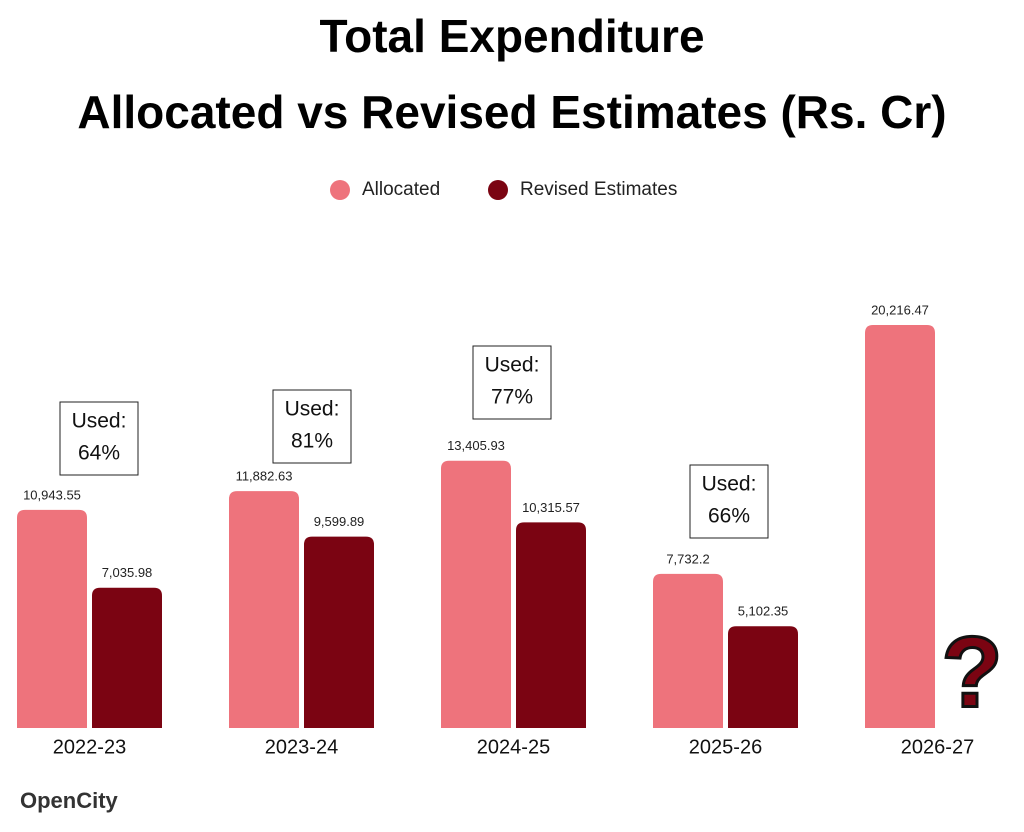 This screenshot has height=832, width=1024. I want to click on x-tick-label: 2026-27, so click(937, 747).